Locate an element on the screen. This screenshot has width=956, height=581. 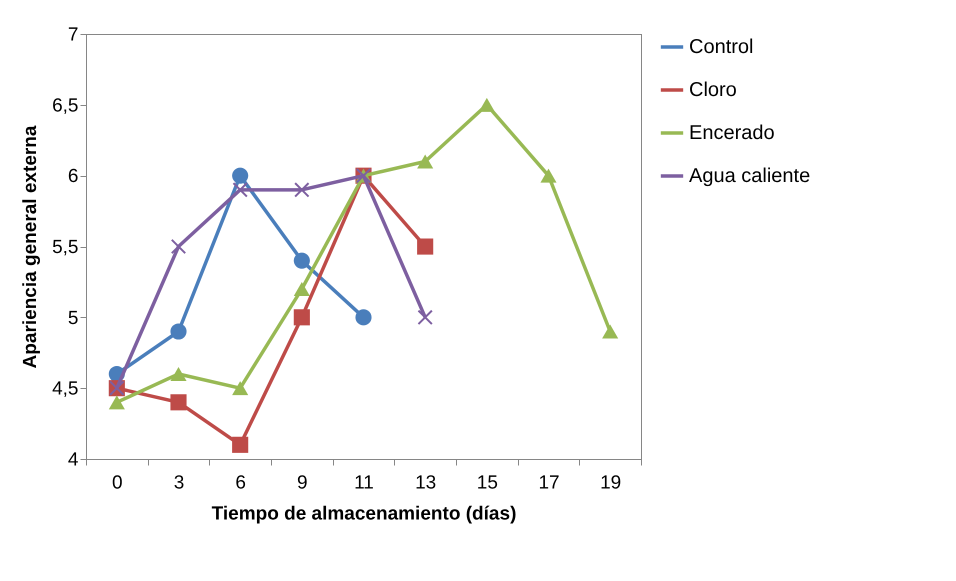
legend-label: Control is located at coordinates (721, 47).